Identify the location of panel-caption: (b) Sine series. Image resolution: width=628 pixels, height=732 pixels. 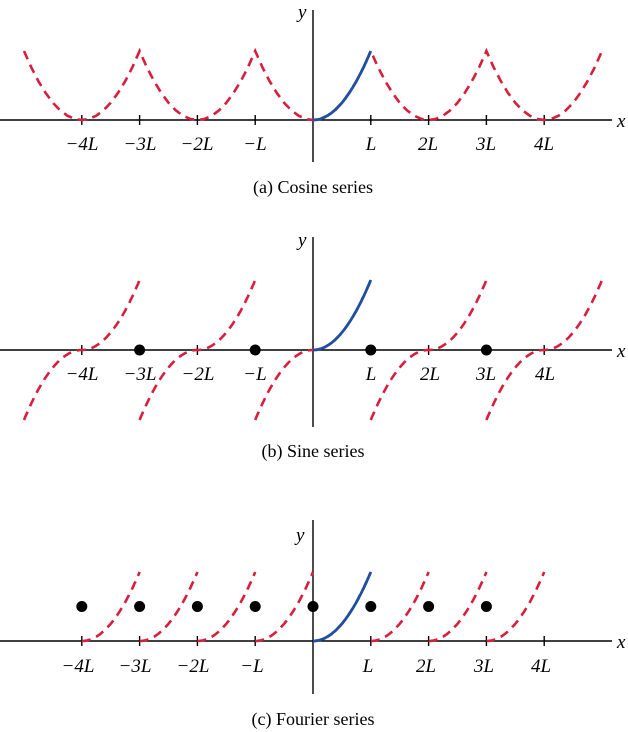
(313, 451).